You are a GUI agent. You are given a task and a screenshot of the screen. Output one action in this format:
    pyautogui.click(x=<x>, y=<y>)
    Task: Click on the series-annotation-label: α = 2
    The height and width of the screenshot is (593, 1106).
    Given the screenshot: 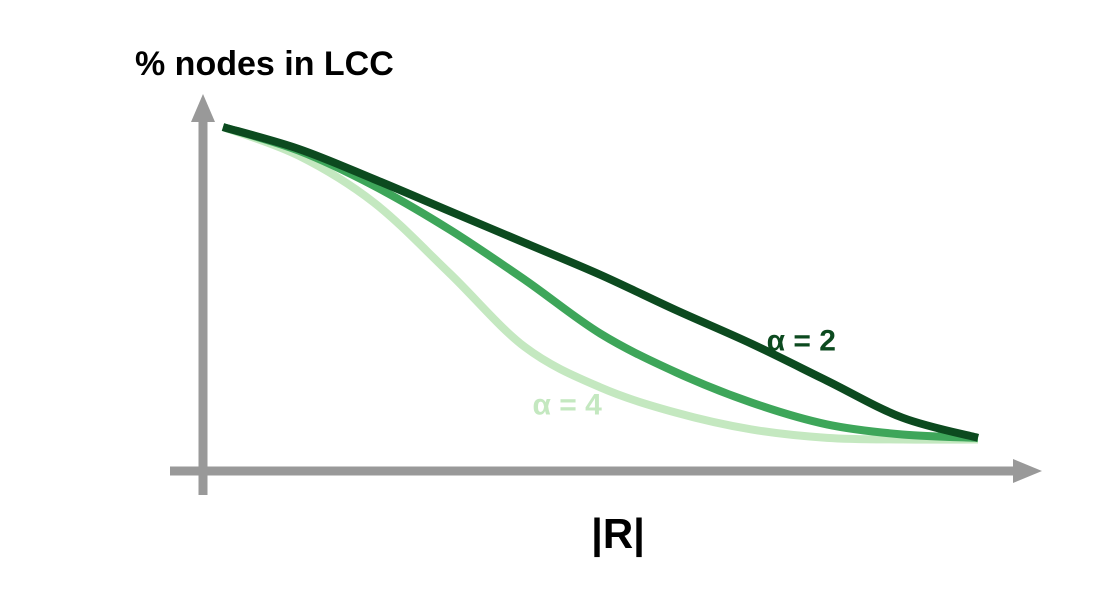 What is the action you would take?
    pyautogui.click(x=801, y=341)
    